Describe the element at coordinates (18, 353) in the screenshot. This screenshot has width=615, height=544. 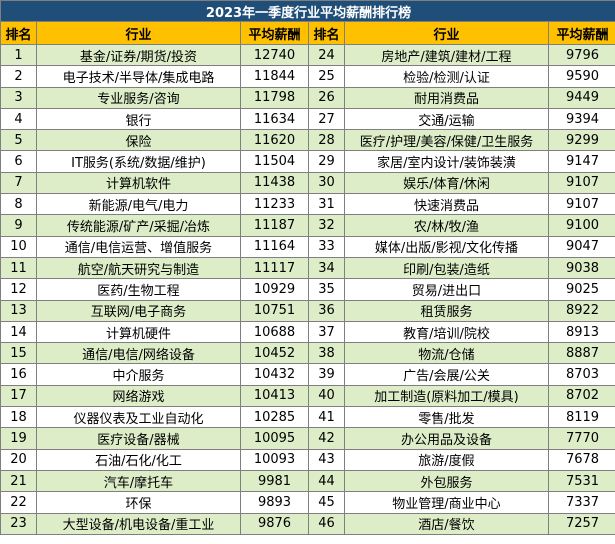
I see `left-rank-cell: 15` at that location.